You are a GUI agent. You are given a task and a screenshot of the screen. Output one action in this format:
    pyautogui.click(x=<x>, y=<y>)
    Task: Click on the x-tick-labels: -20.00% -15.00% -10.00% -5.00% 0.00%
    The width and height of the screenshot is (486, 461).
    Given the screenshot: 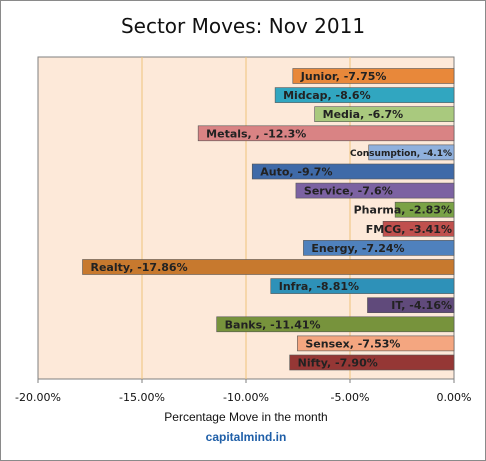 What is the action you would take?
    pyautogui.click(x=243, y=391)
    